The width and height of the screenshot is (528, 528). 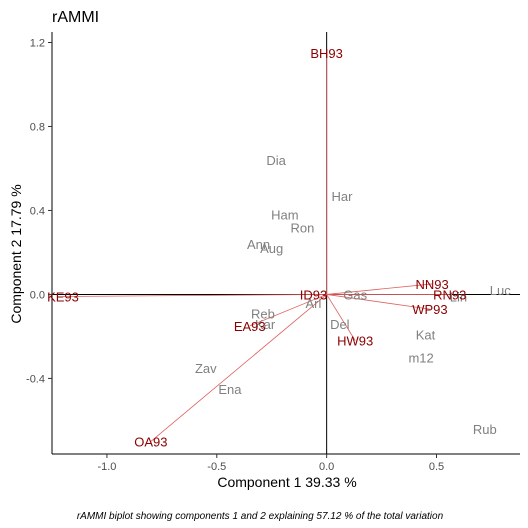 I want to click on y-tick-label: 0.8, so click(x=37, y=127).